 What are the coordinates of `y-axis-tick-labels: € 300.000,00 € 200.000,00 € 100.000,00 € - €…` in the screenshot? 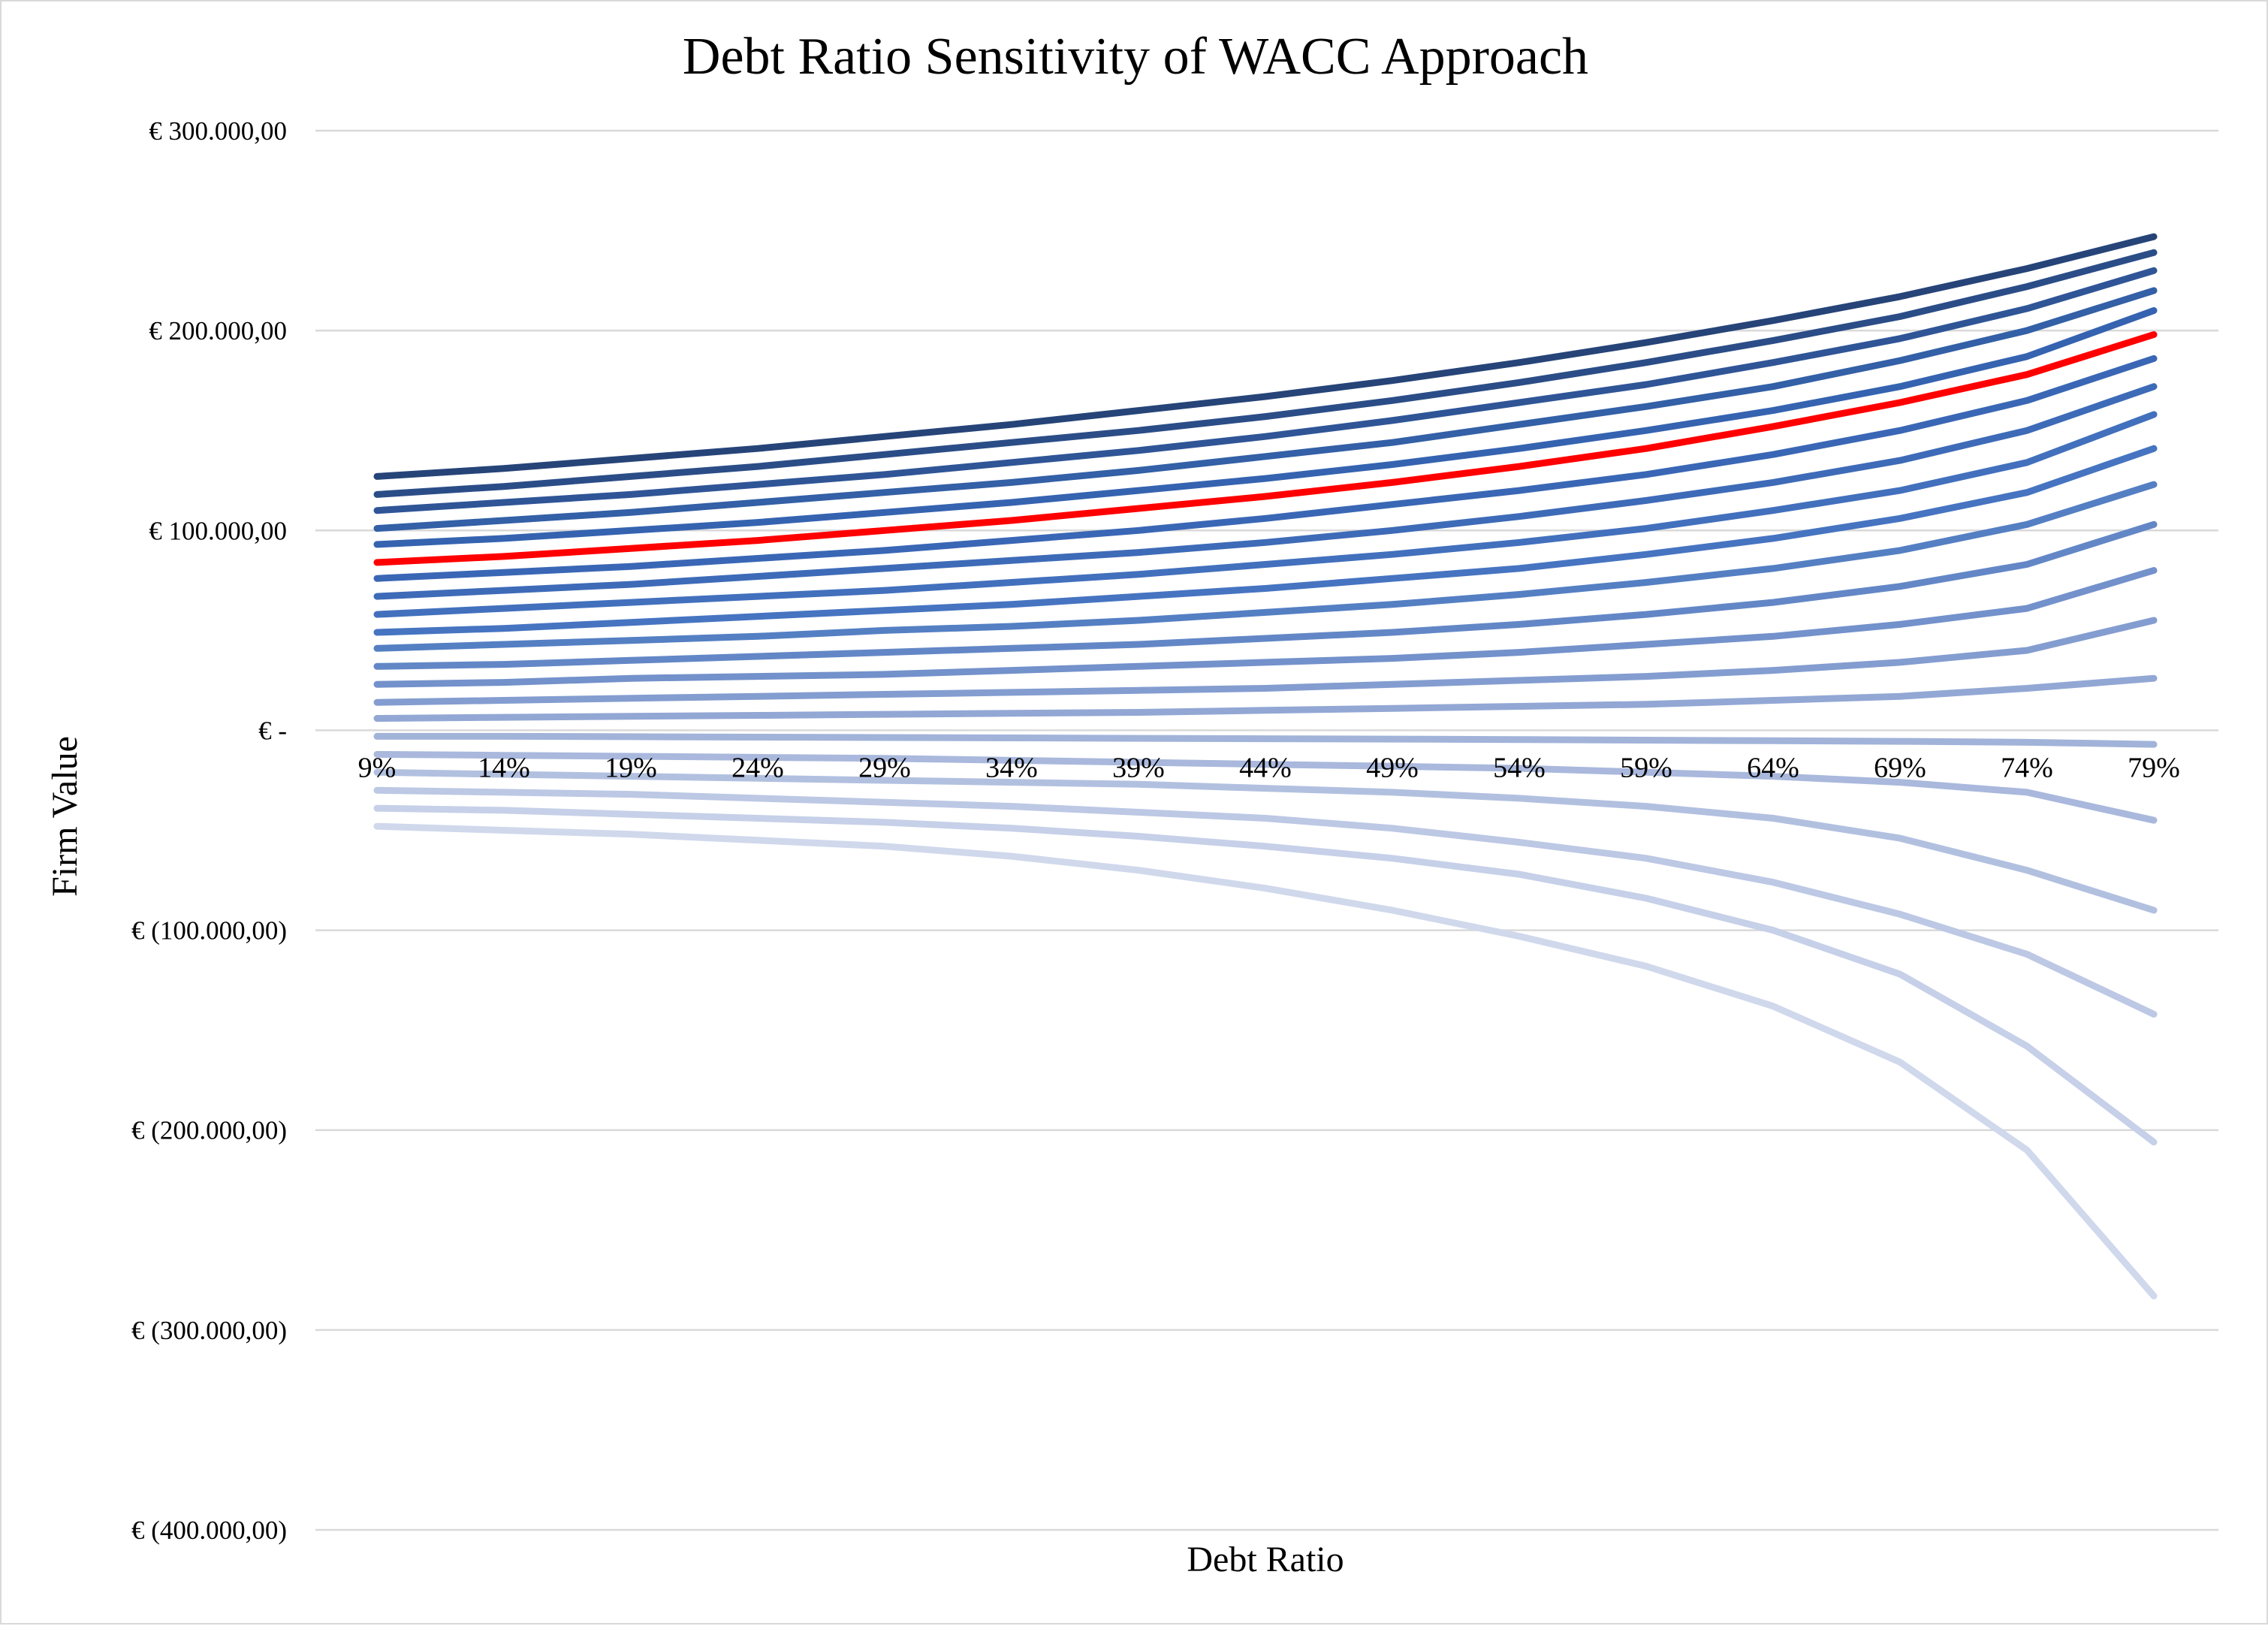 It's located at (209, 830).